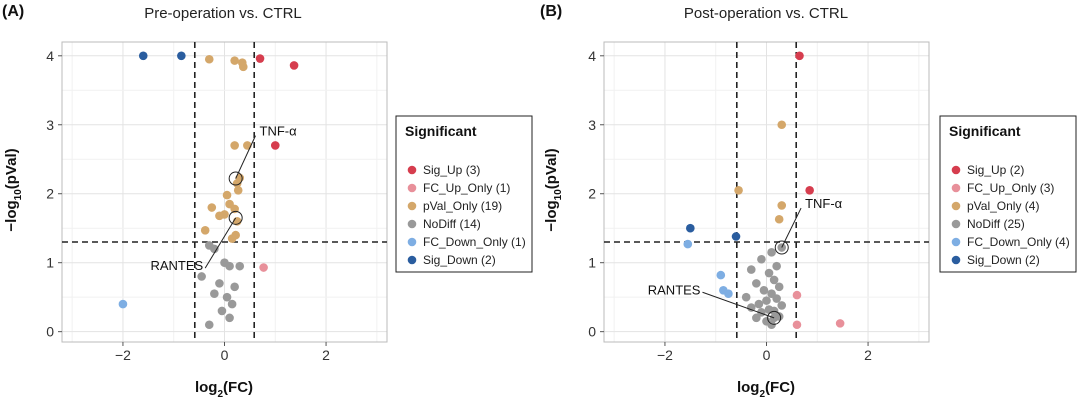 This screenshot has width=1080, height=407. I want to click on y-tick-label: 1, so click(50, 263).